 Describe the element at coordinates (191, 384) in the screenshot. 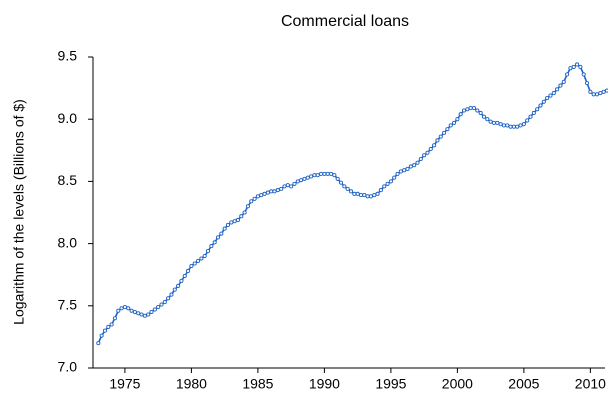

I see `x-tick-label: 1980` at that location.